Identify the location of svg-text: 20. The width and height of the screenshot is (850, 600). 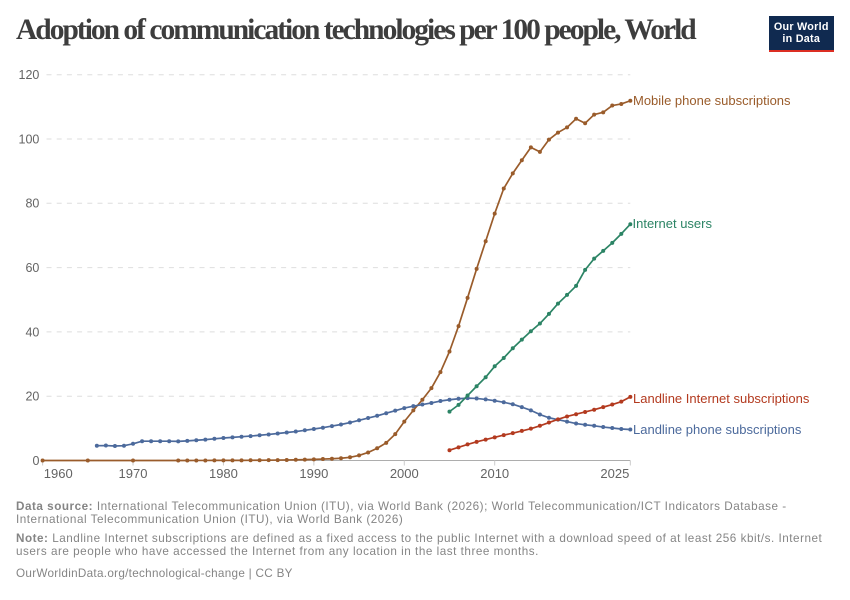
(32, 397).